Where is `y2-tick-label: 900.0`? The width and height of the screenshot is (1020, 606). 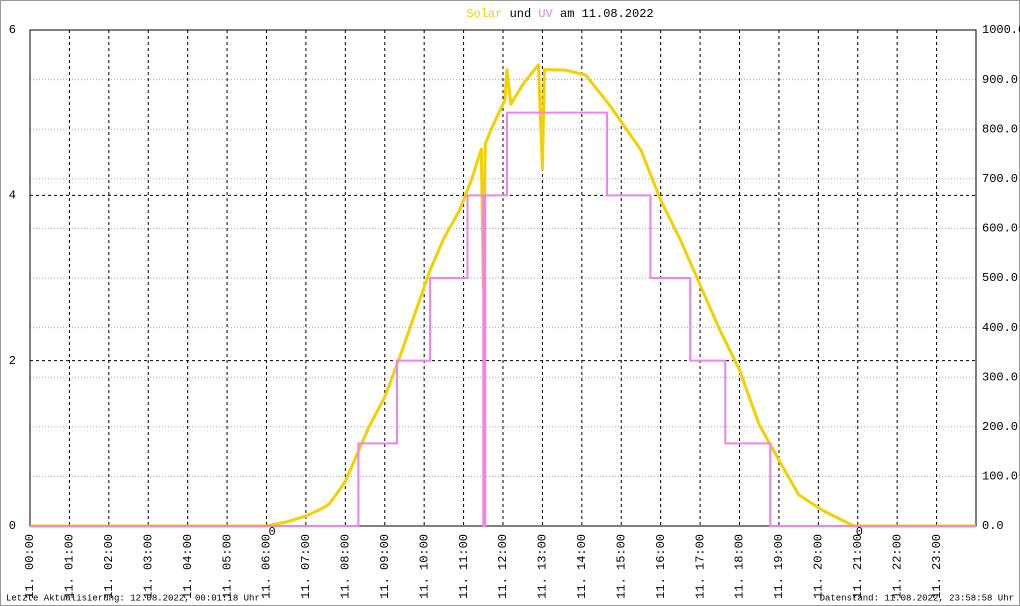
y2-tick-label: 900.0 is located at coordinates (1000, 80).